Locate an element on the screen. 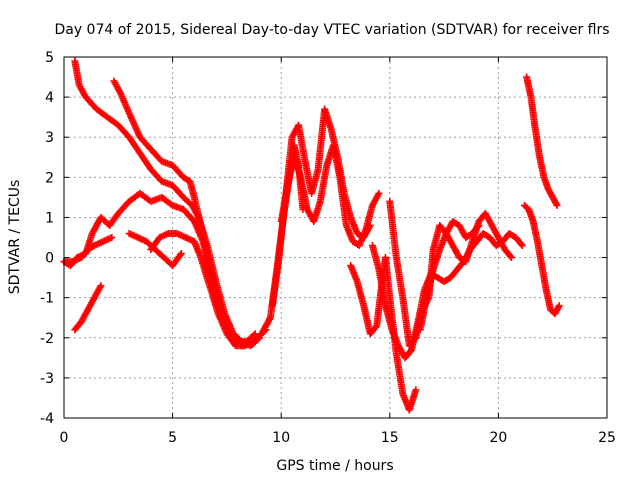  y-tick-label: 5 is located at coordinates (49, 58).